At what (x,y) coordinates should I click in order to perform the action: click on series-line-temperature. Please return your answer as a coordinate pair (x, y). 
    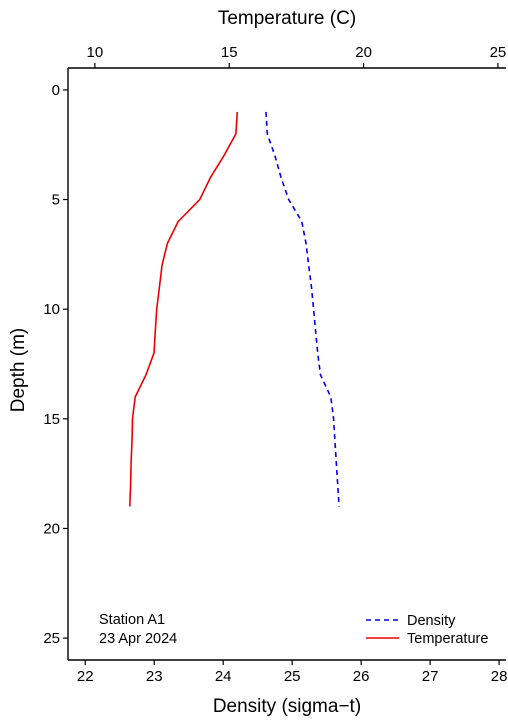
    Looking at the image, I should click on (184, 309).